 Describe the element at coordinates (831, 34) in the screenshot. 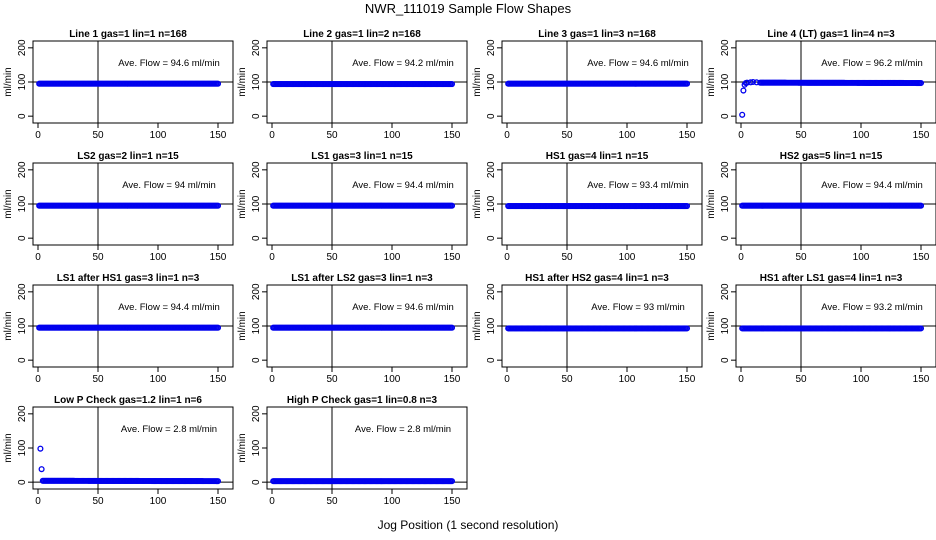

I see `panel-title: Line 4 (LT) gas=1 lin=4 n=3` at that location.